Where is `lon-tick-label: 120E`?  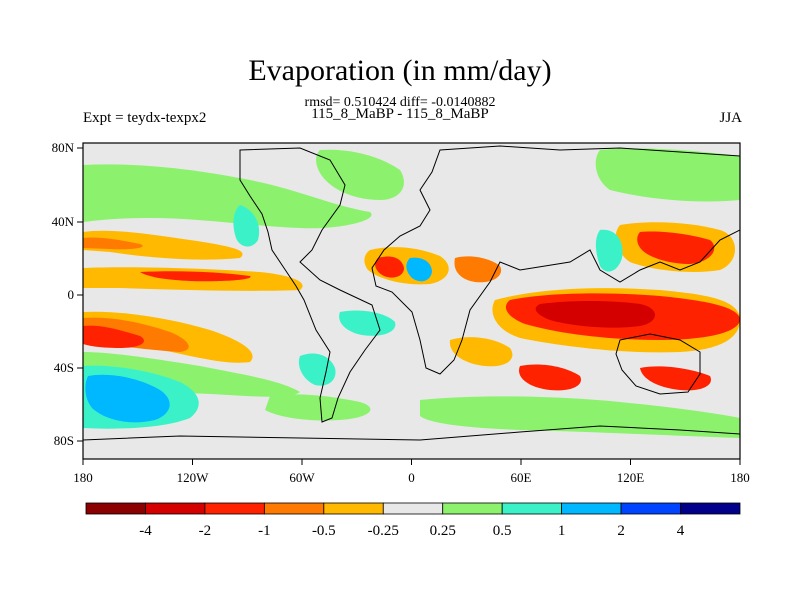 lon-tick-label: 120E is located at coordinates (631, 477).